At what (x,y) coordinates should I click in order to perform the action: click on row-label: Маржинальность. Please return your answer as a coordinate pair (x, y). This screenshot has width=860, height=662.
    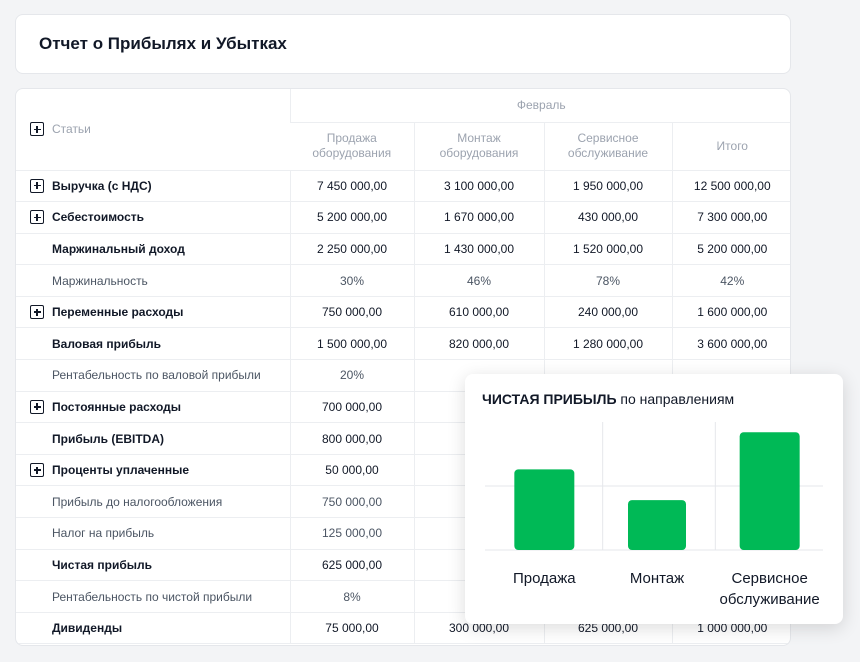
    Looking at the image, I should click on (100, 280).